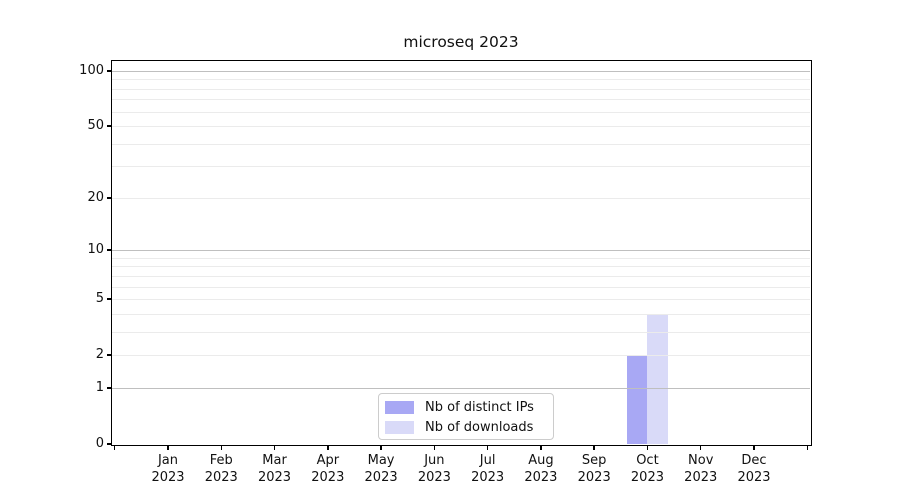 The width and height of the screenshot is (900, 500). I want to click on legend: Nb of distinct IPs Nb of downloads, so click(466, 416).